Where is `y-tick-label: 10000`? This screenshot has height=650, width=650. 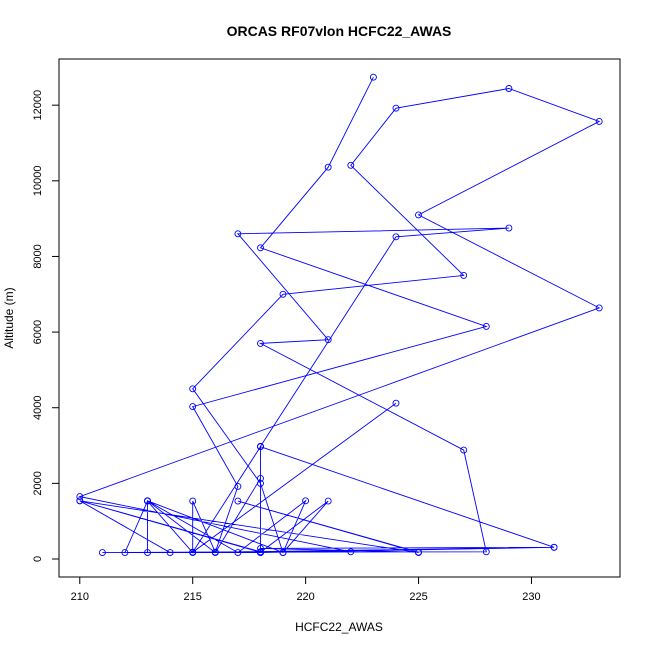
y-tick-label: 10000 is located at coordinates (38, 181).